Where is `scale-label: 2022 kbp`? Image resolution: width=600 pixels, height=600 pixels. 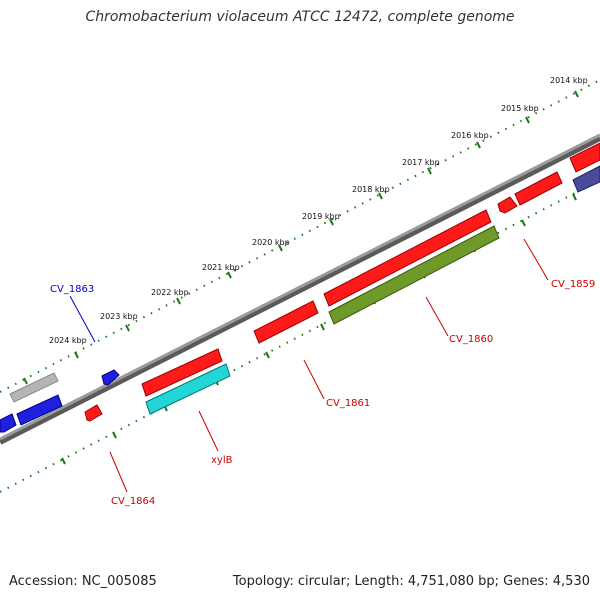 scale-label: 2022 kbp is located at coordinates (170, 292).